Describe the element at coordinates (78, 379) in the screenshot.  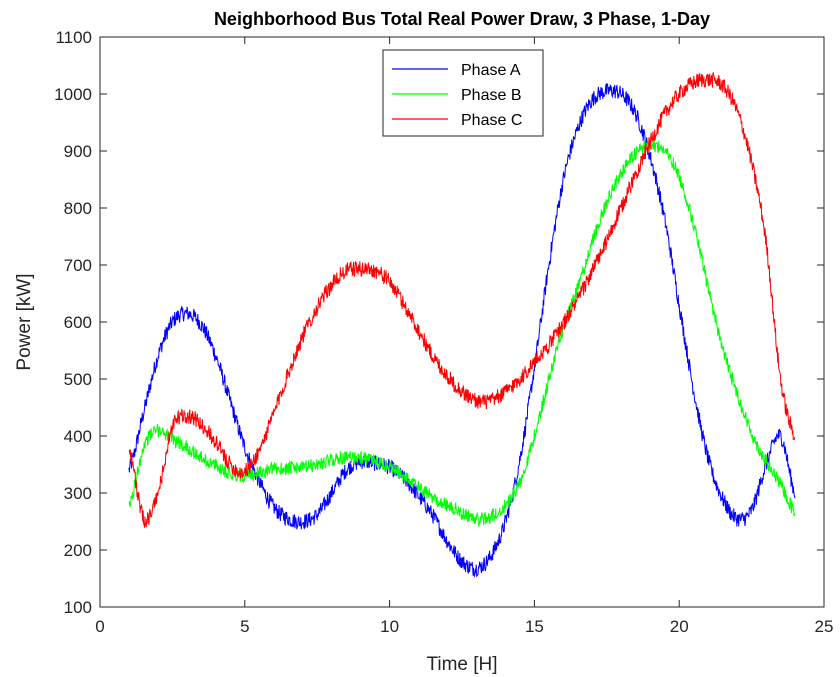
I see `y-tick-label: 500` at that location.